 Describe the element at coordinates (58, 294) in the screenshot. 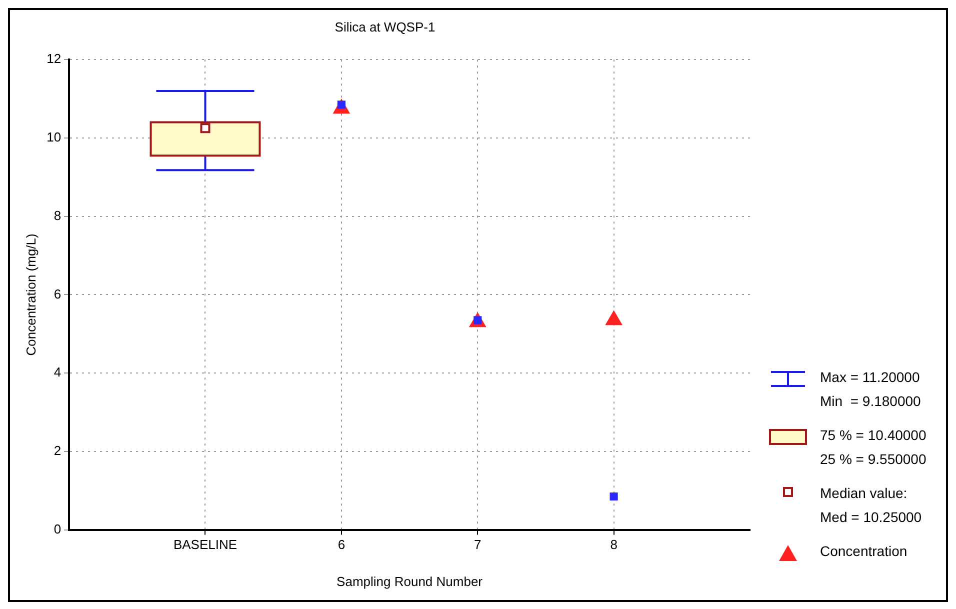

I see `y-tick-label: 6` at that location.